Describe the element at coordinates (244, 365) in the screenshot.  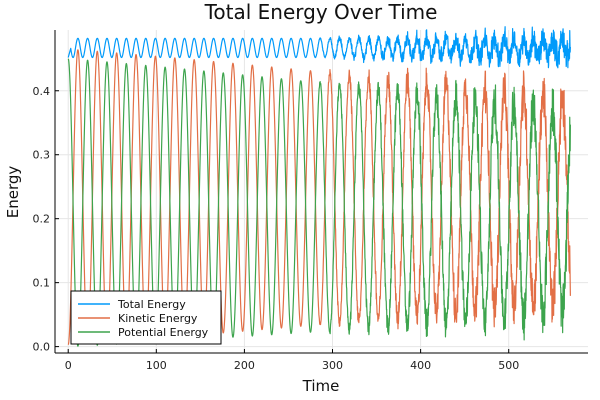
I see `x-tick-label: 200` at that location.